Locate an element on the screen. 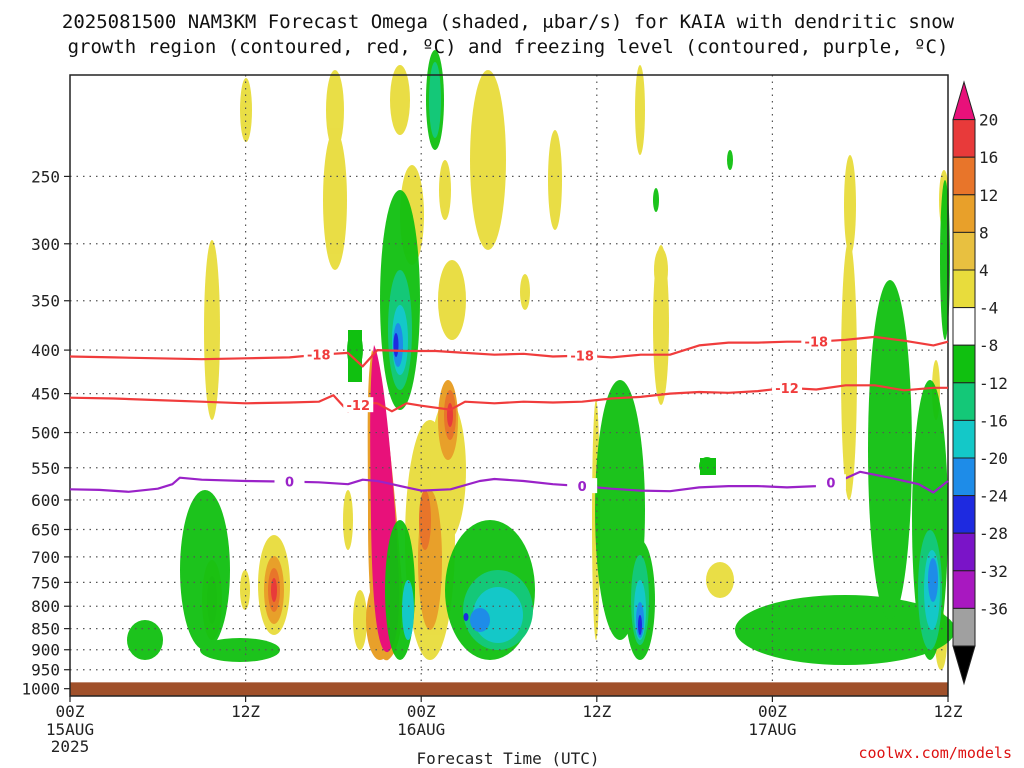 This screenshot has width=1024, height=768. y-tick-label: 500 is located at coordinates (45, 433).